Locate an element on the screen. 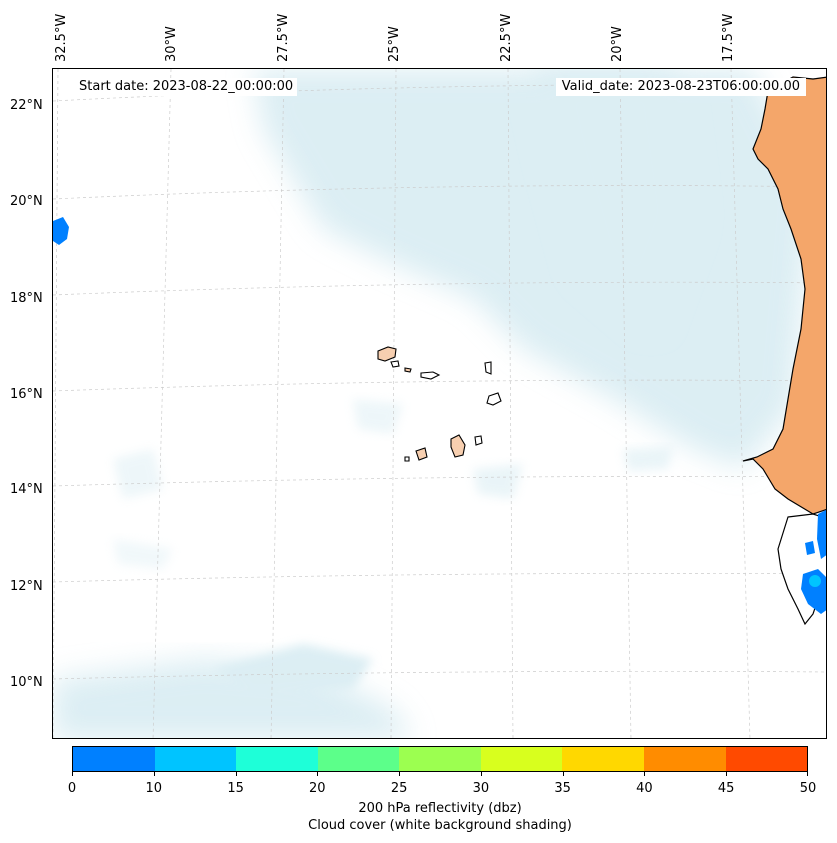 The height and width of the screenshot is (843, 837). colorbar-label-cloud-cover: Cloud cover (white background shading) is located at coordinates (440, 825).